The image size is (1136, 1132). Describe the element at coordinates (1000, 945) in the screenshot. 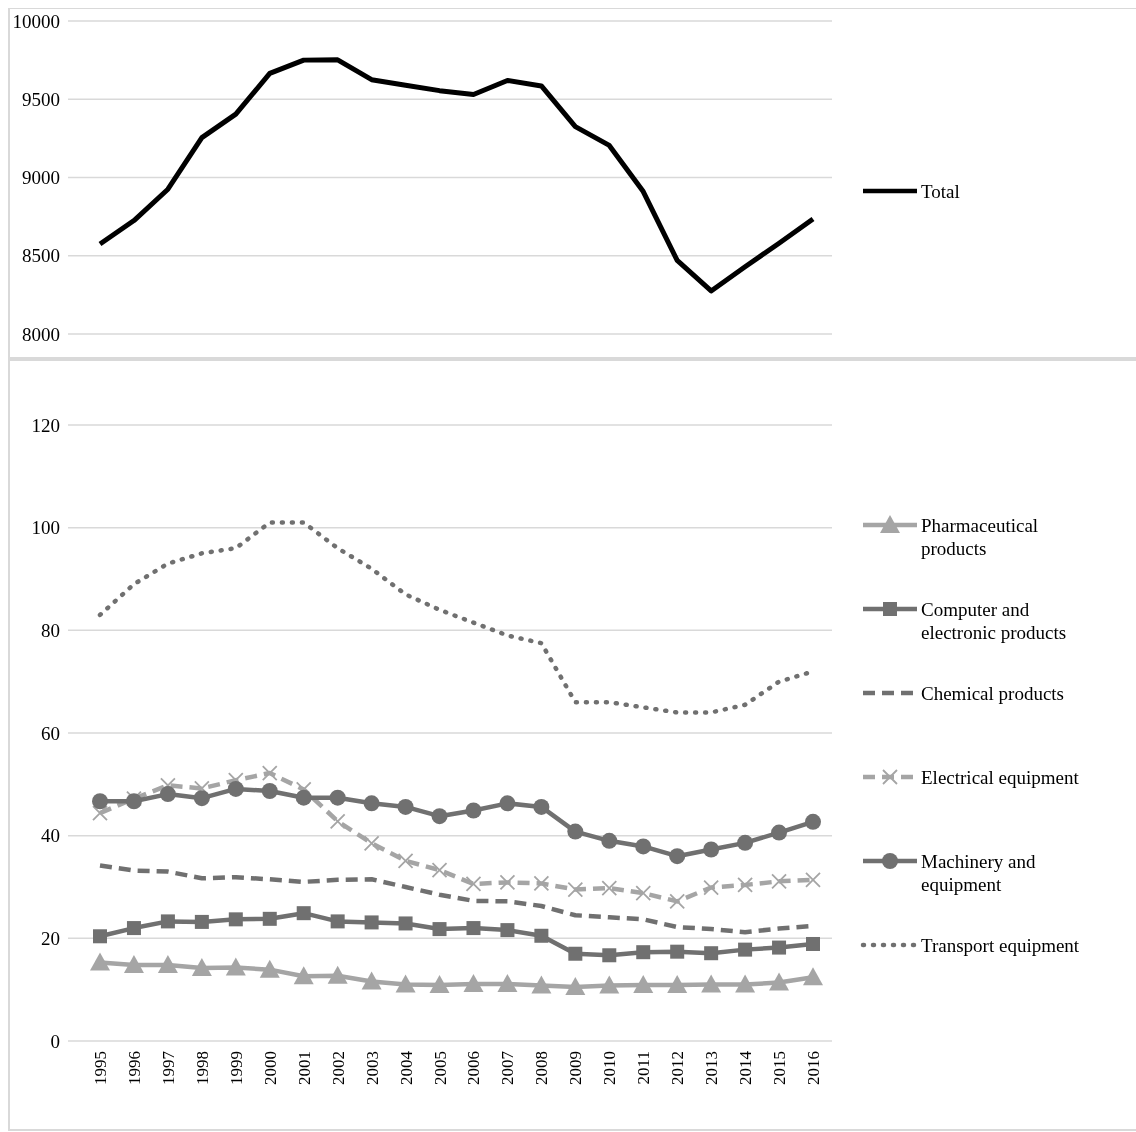

I see `legend-label: Transport equipment` at that location.